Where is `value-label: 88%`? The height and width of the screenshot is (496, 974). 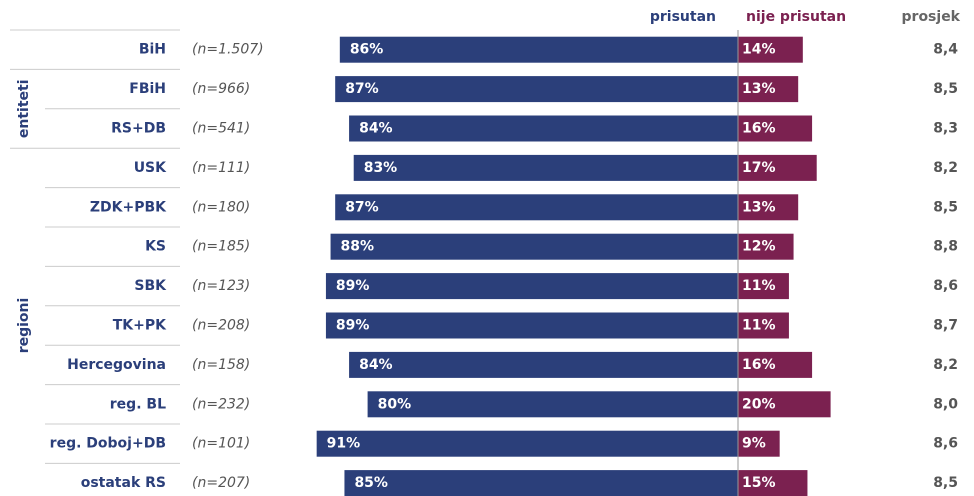 value-label: 88% is located at coordinates (358, 247).